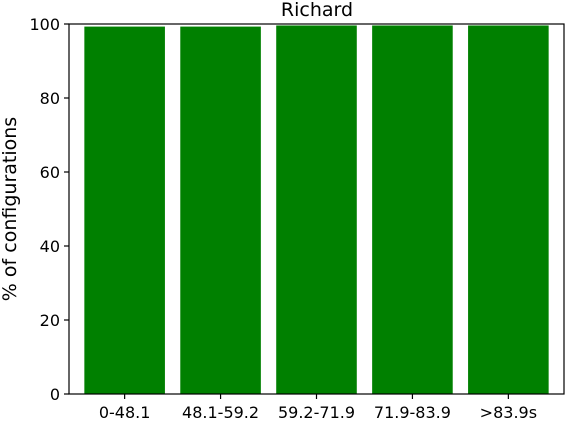  I want to click on y-axis-title: % of configurations, so click(10, 209).